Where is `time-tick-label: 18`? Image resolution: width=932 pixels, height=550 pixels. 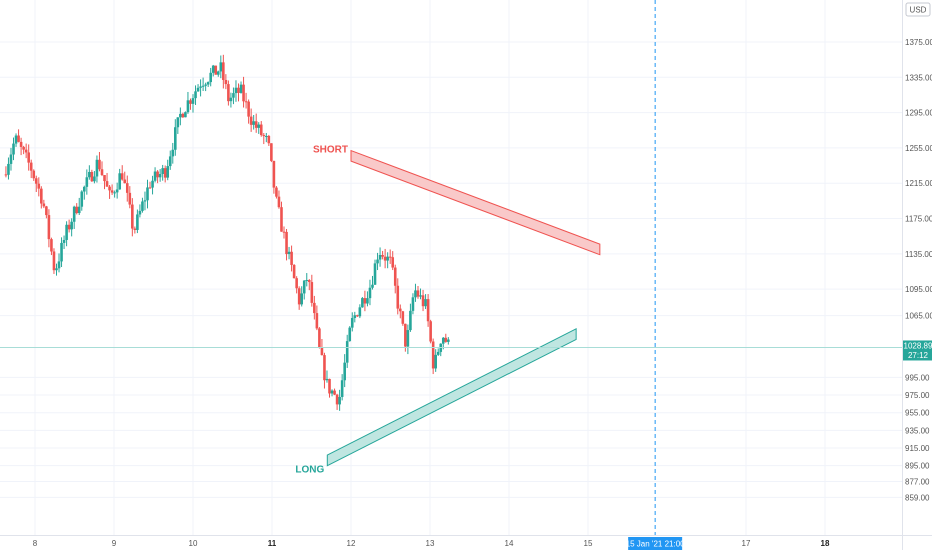 time-tick-label: 18 is located at coordinates (825, 543).